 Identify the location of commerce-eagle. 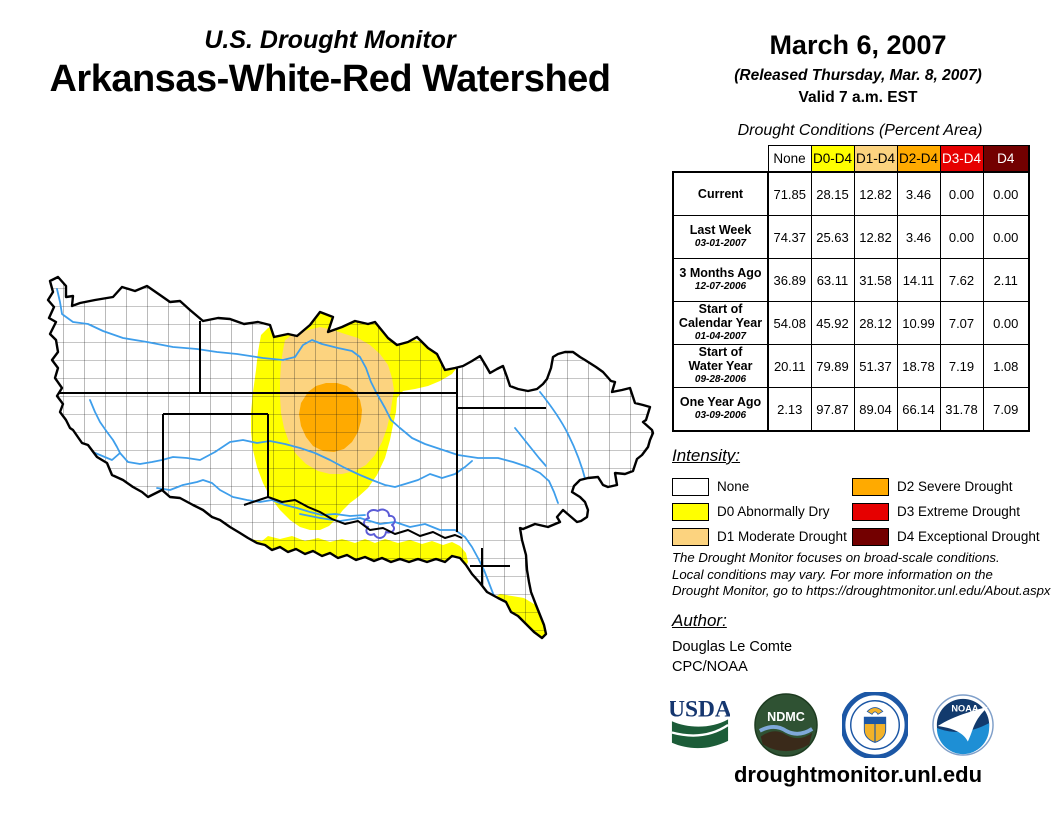
(875, 711).